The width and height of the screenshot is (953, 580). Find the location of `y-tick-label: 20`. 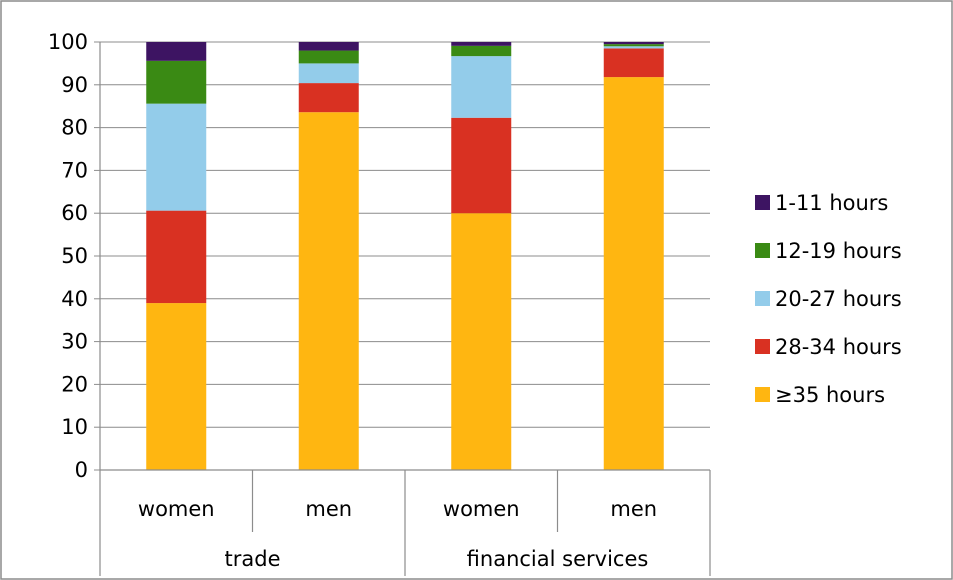

y-tick-label: 20 is located at coordinates (74, 384).